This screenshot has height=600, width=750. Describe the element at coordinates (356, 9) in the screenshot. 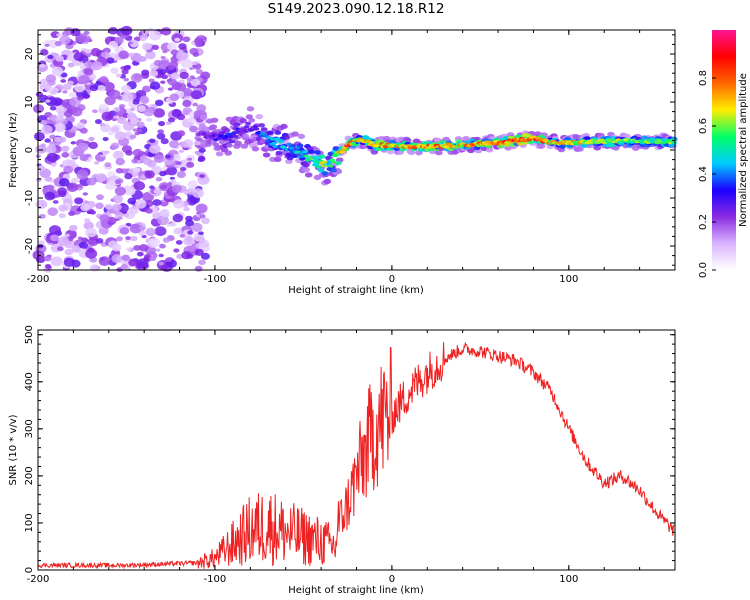

I see `figure-title: S149.2023.090.12.18.R12` at that location.